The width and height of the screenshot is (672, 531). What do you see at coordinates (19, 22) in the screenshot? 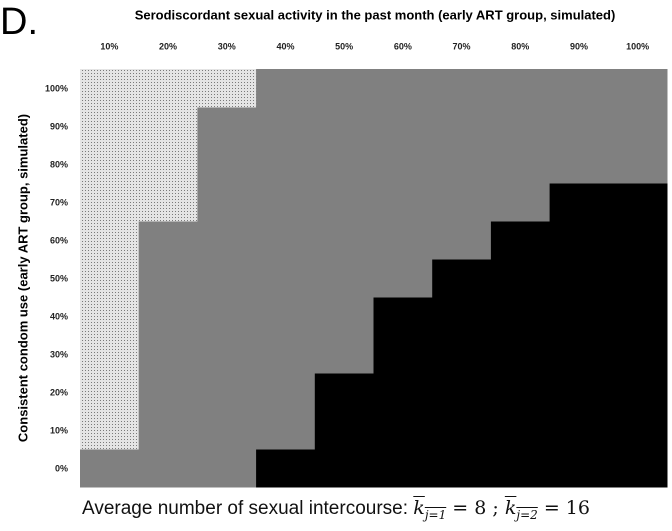
I see `panel-label: D.` at bounding box center [19, 22].